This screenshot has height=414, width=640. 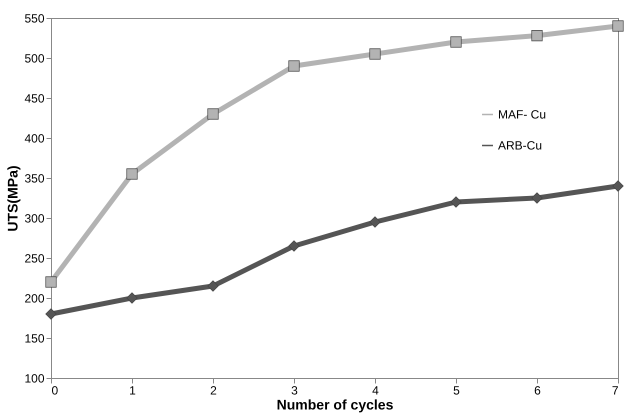 What do you see at coordinates (34, 219) in the screenshot?
I see `y-tick-label: 300` at bounding box center [34, 219].